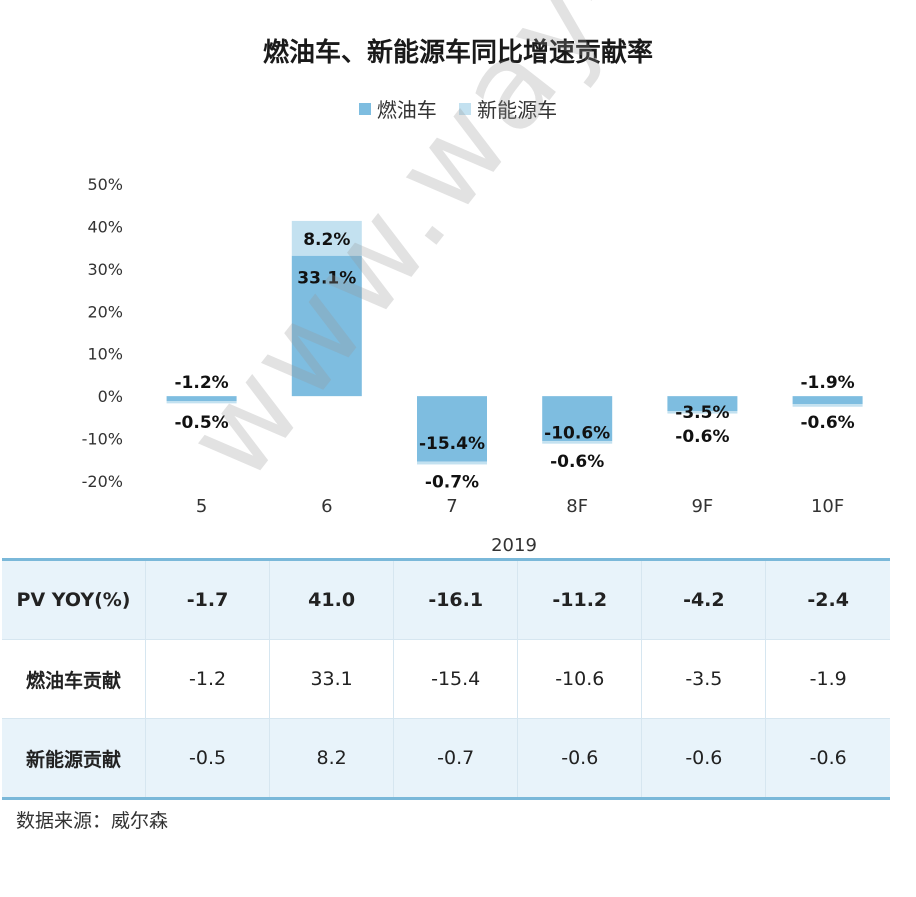 Image resolution: width=916 pixels, height=897 pixels. I want to click on x-tick-label: 9F, so click(702, 506).